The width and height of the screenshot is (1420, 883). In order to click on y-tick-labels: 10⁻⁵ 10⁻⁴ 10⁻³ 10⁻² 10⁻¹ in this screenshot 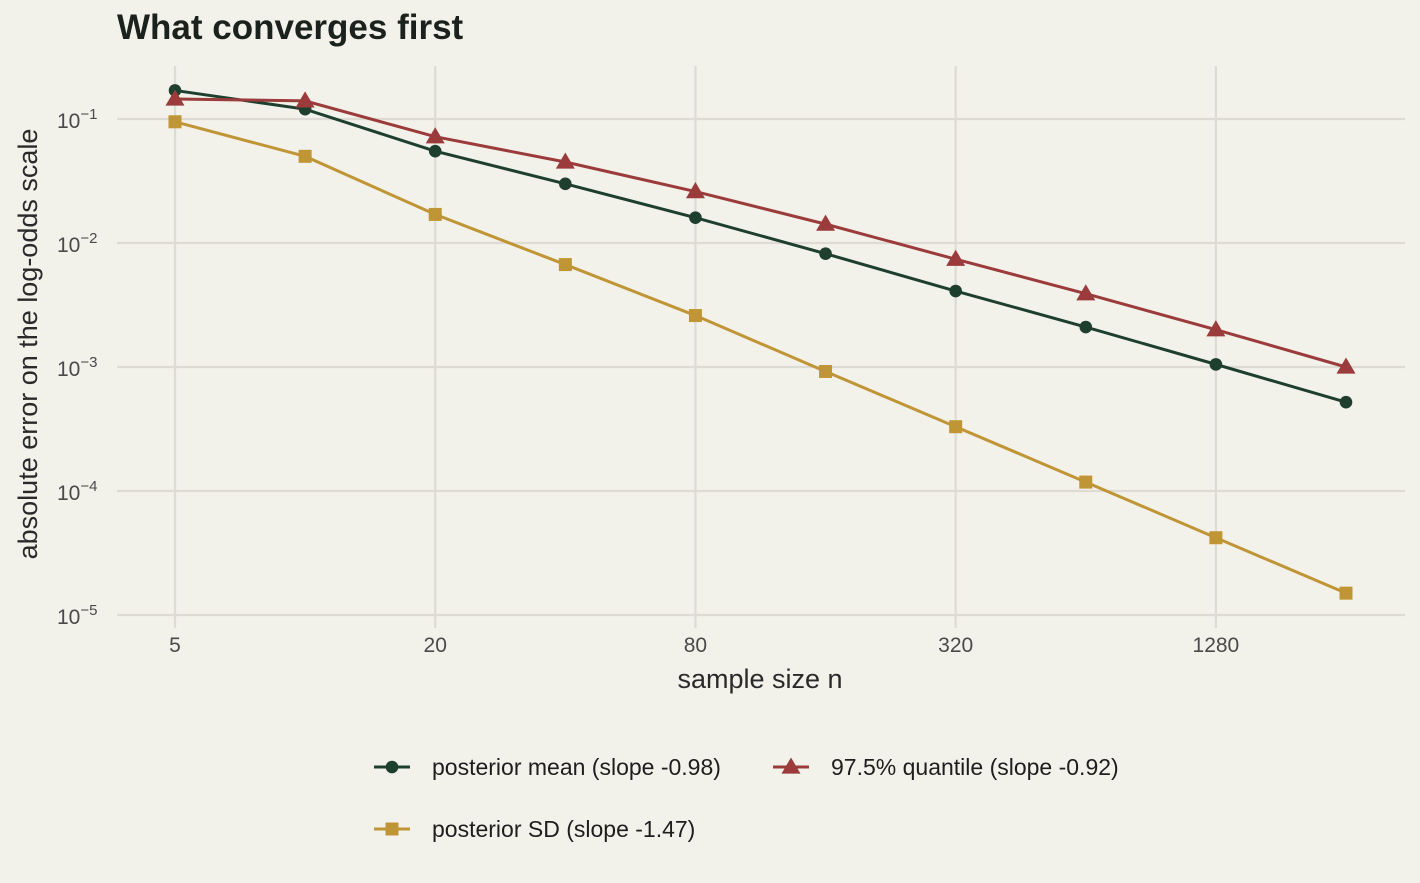, I will do `click(77, 367)`.